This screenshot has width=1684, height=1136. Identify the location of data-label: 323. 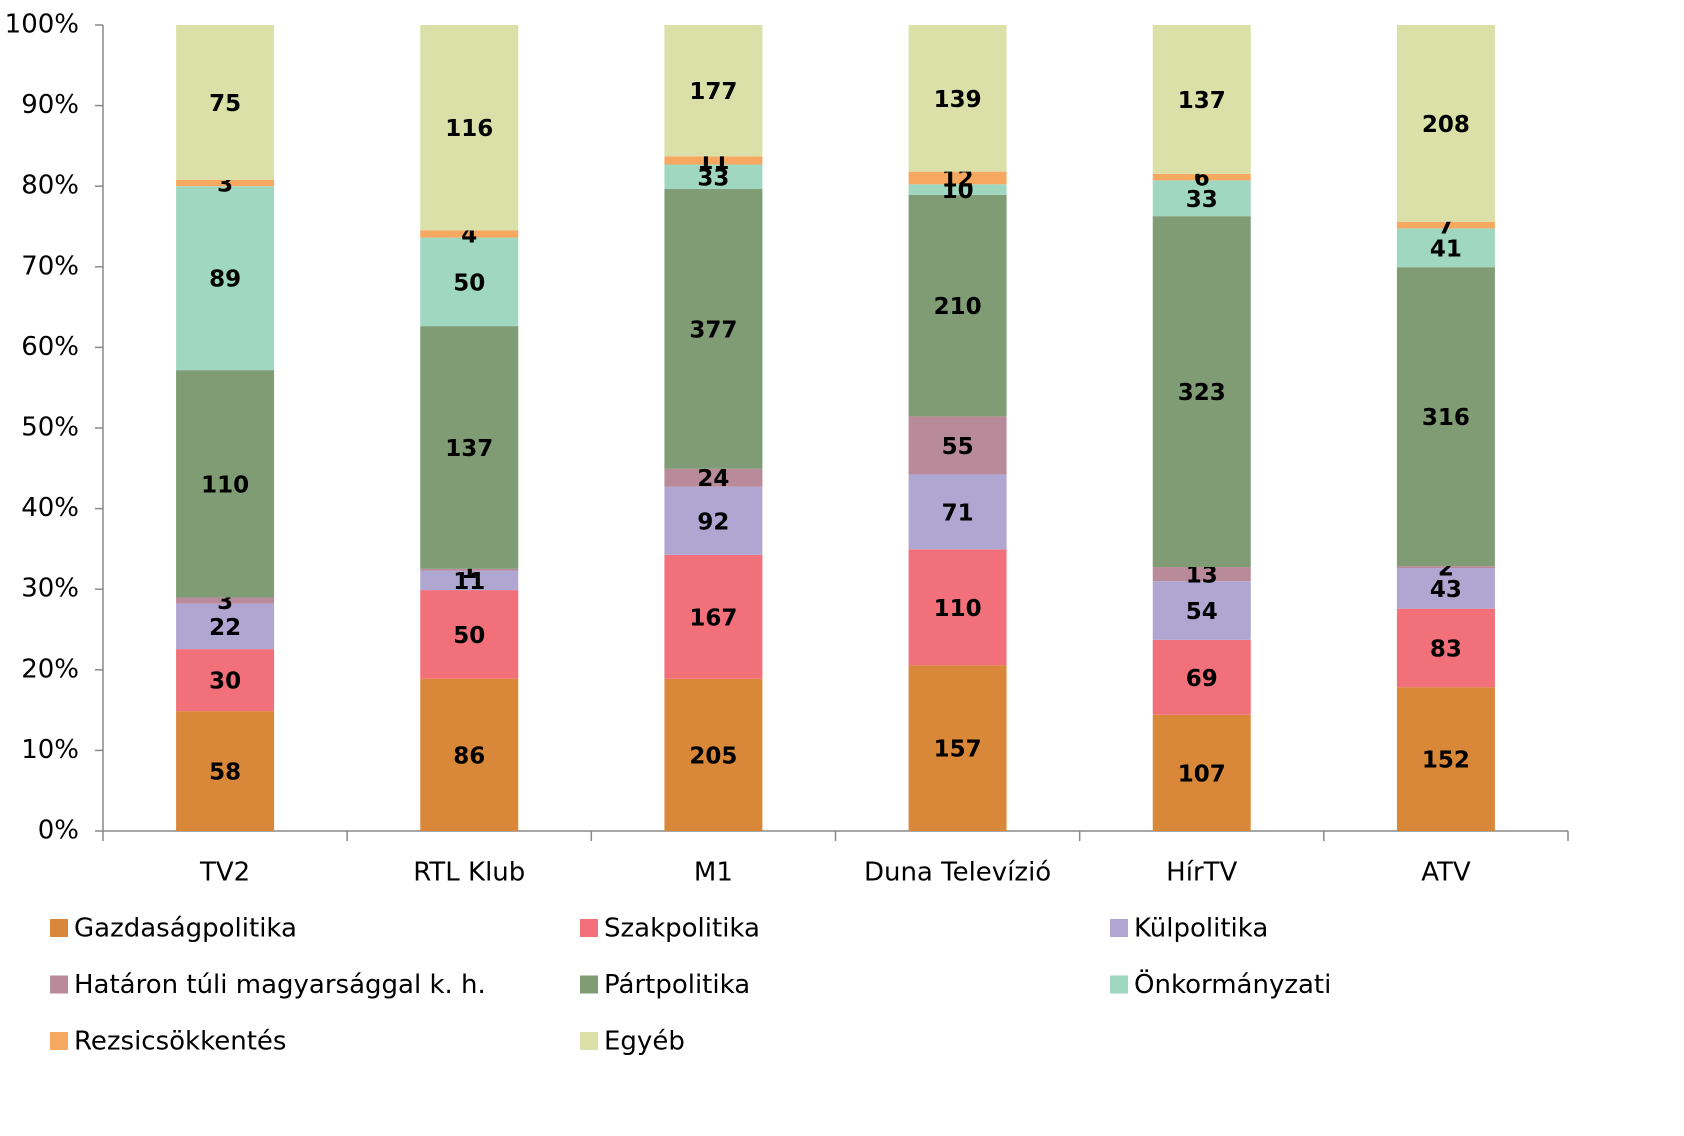
(1202, 393).